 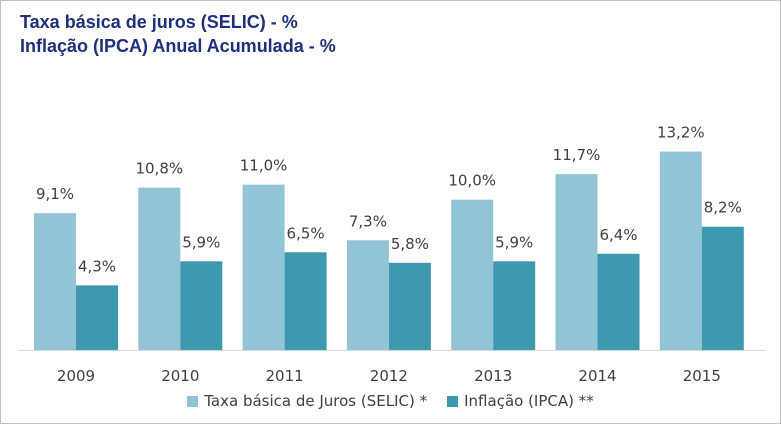 I want to click on x-tick-label-2013: 2013, so click(x=493, y=376).